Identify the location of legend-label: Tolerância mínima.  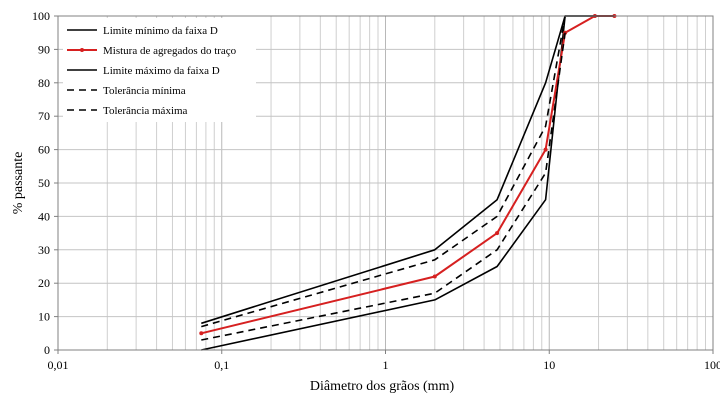
(144, 91).